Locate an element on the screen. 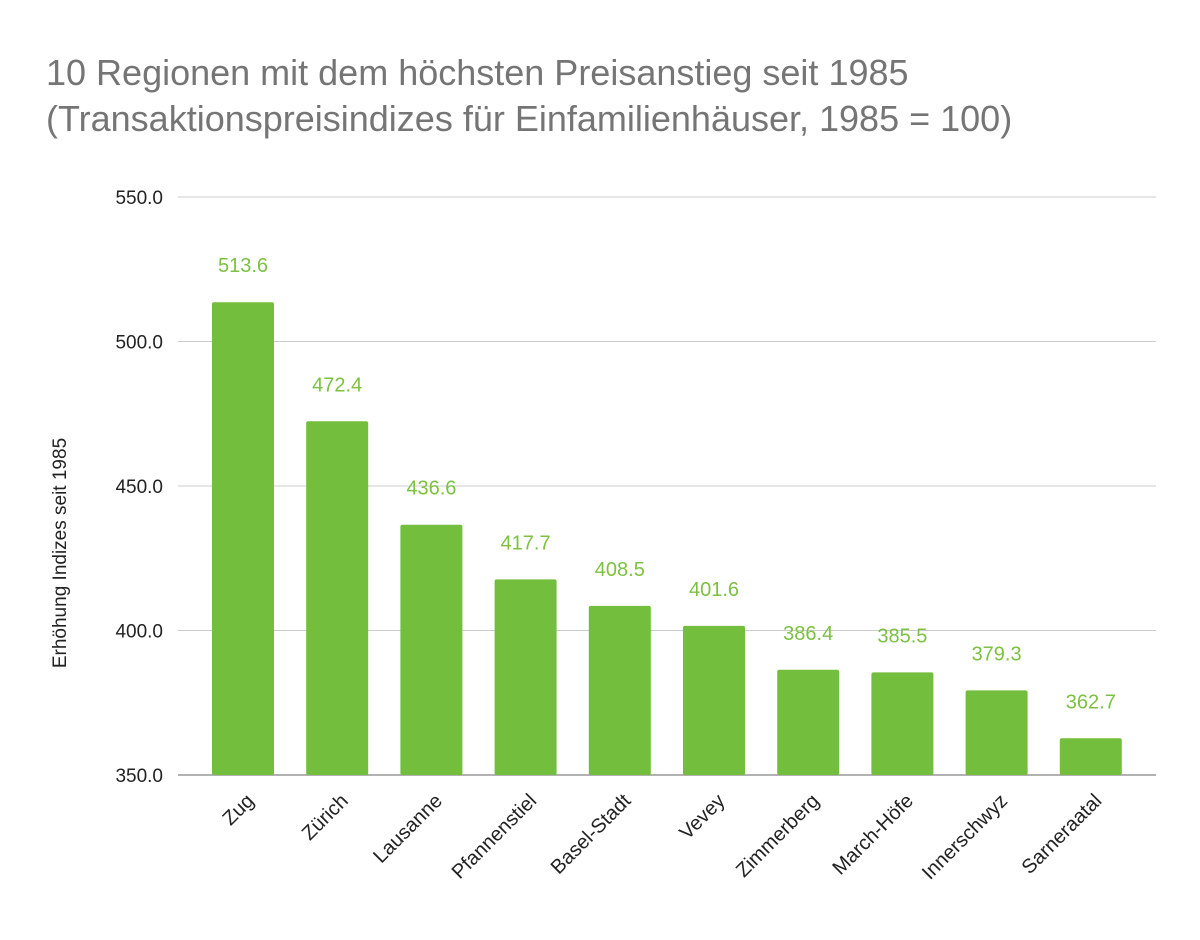 Image resolution: width=1200 pixels, height=940 pixels. data-label: 401.6 is located at coordinates (714, 590).